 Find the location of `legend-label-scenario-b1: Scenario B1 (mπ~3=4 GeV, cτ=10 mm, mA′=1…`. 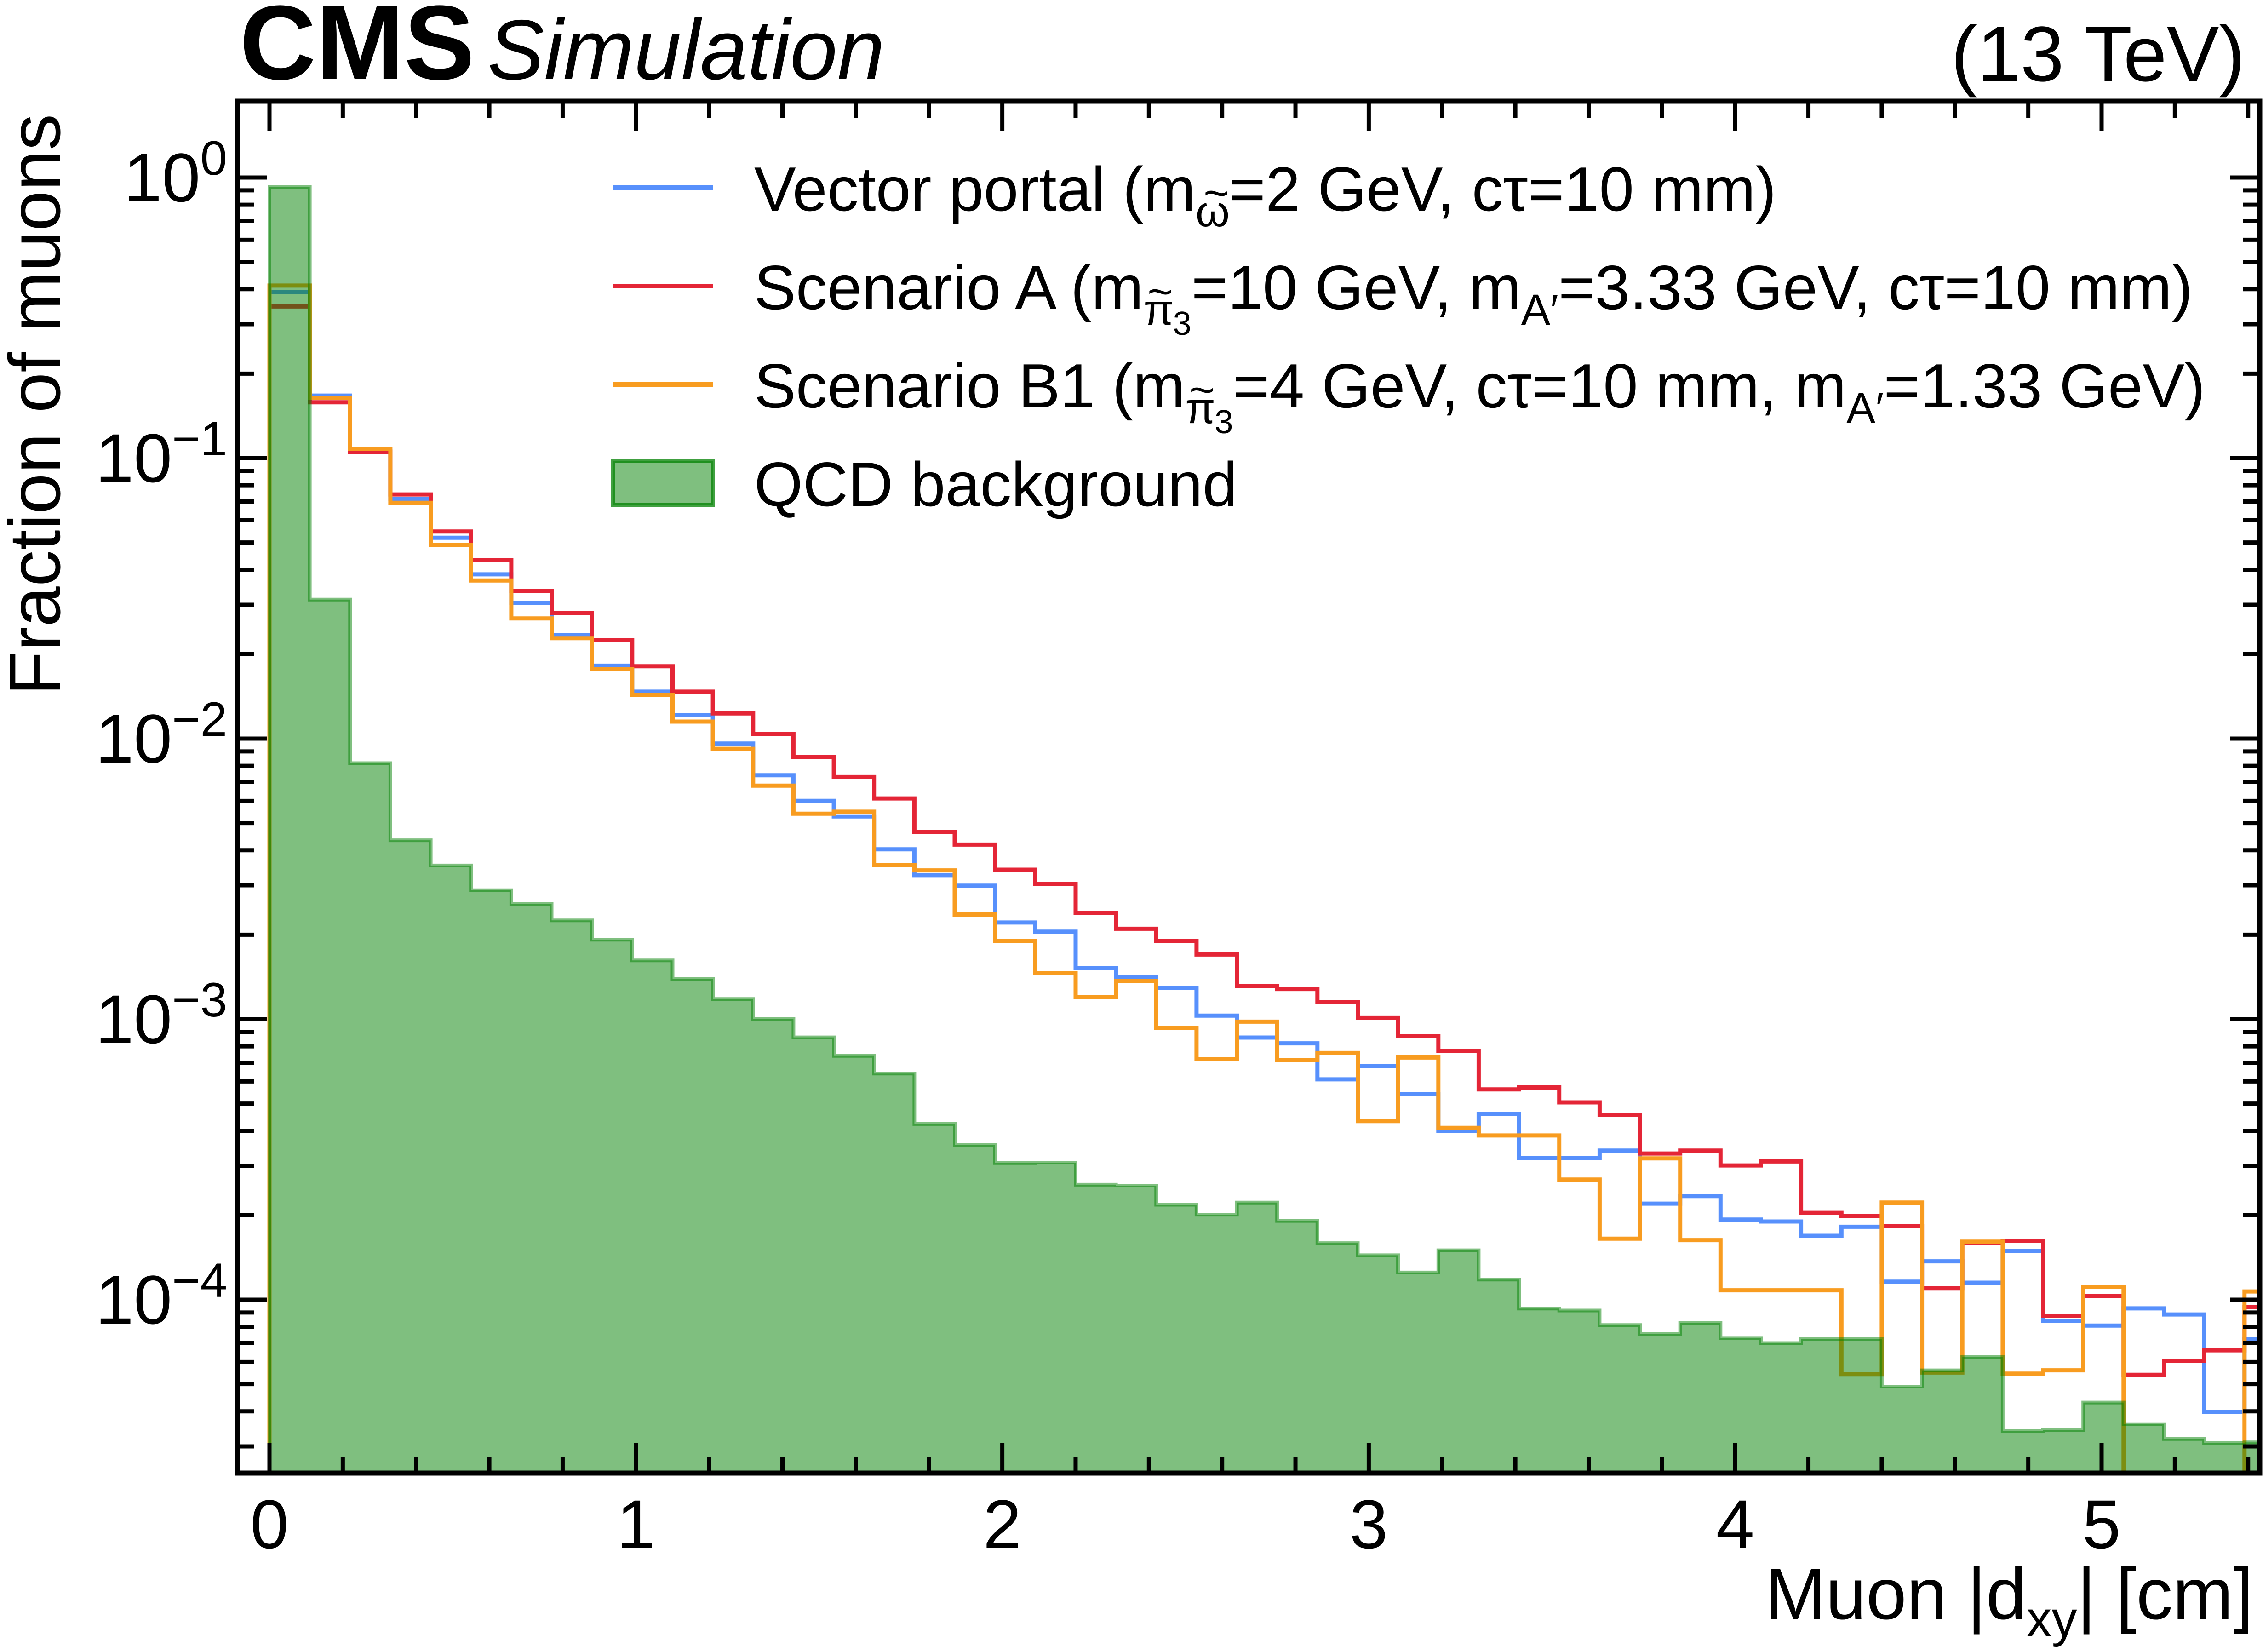

legend-label-scenario-b1: Scenario B1 (mπ~3=4 GeV, cτ=10 mm, mA′=1… is located at coordinates (1480, 396).